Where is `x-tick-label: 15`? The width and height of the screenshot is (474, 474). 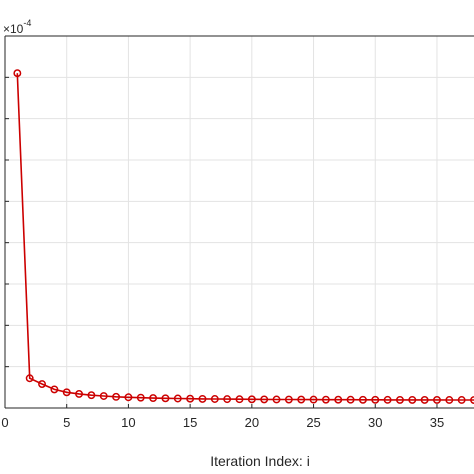
x-tick-label: 15 is located at coordinates (190, 422).